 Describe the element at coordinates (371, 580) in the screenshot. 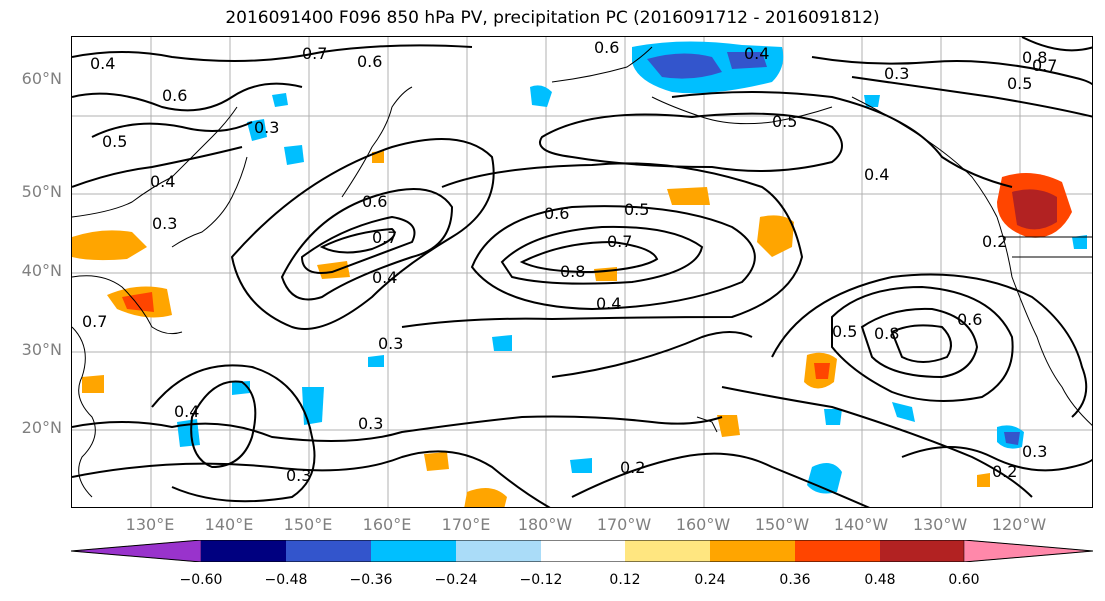

I see `colorbar-tick-label: −0.36` at that location.